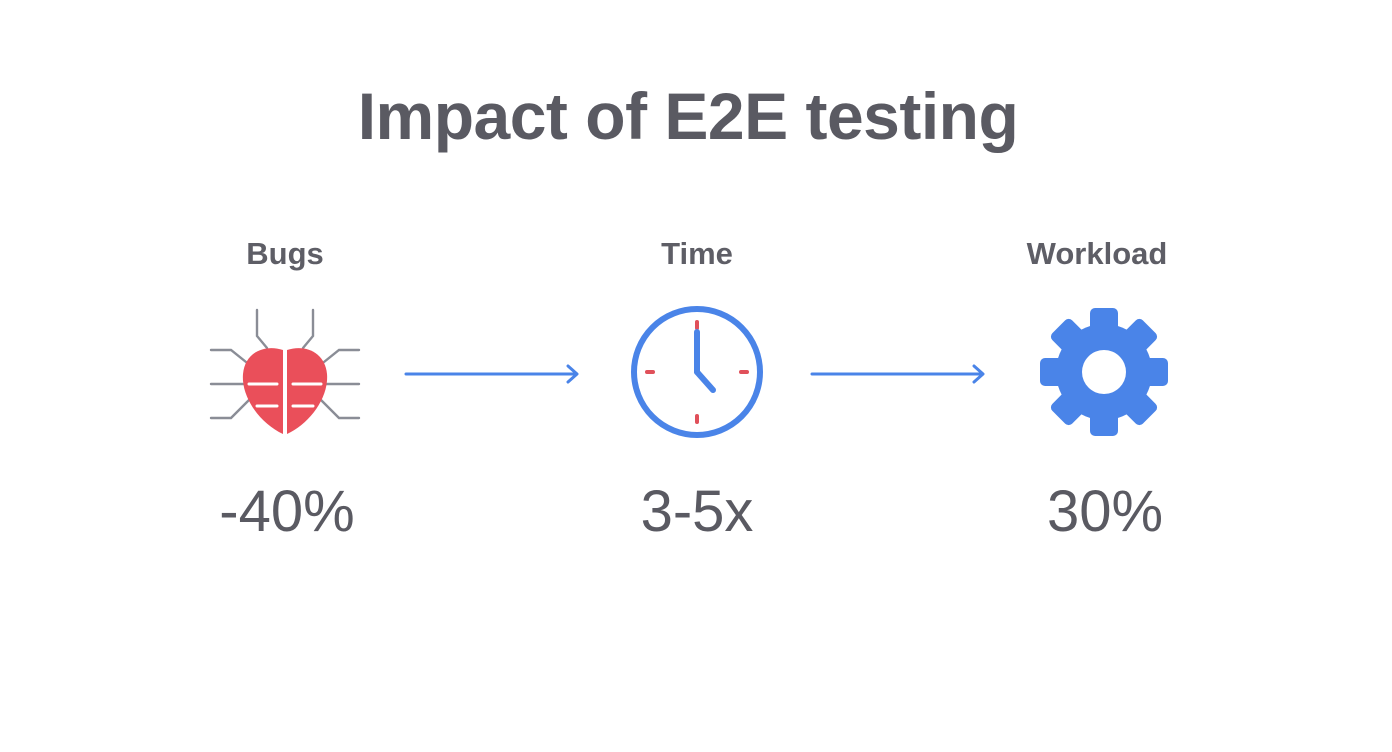 The image size is (1392, 752). Describe the element at coordinates (285, 371) in the screenshot. I see `bug-icon` at that location.